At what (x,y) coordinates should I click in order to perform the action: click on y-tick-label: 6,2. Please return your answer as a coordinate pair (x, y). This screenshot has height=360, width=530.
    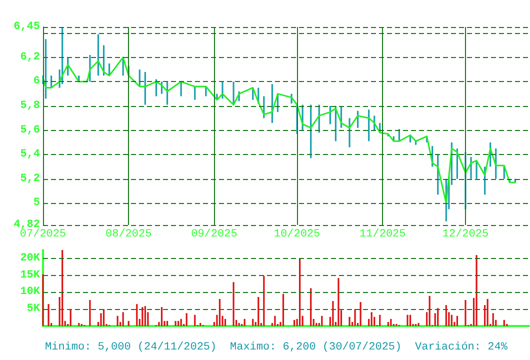
    Looking at the image, I should click on (30, 57).